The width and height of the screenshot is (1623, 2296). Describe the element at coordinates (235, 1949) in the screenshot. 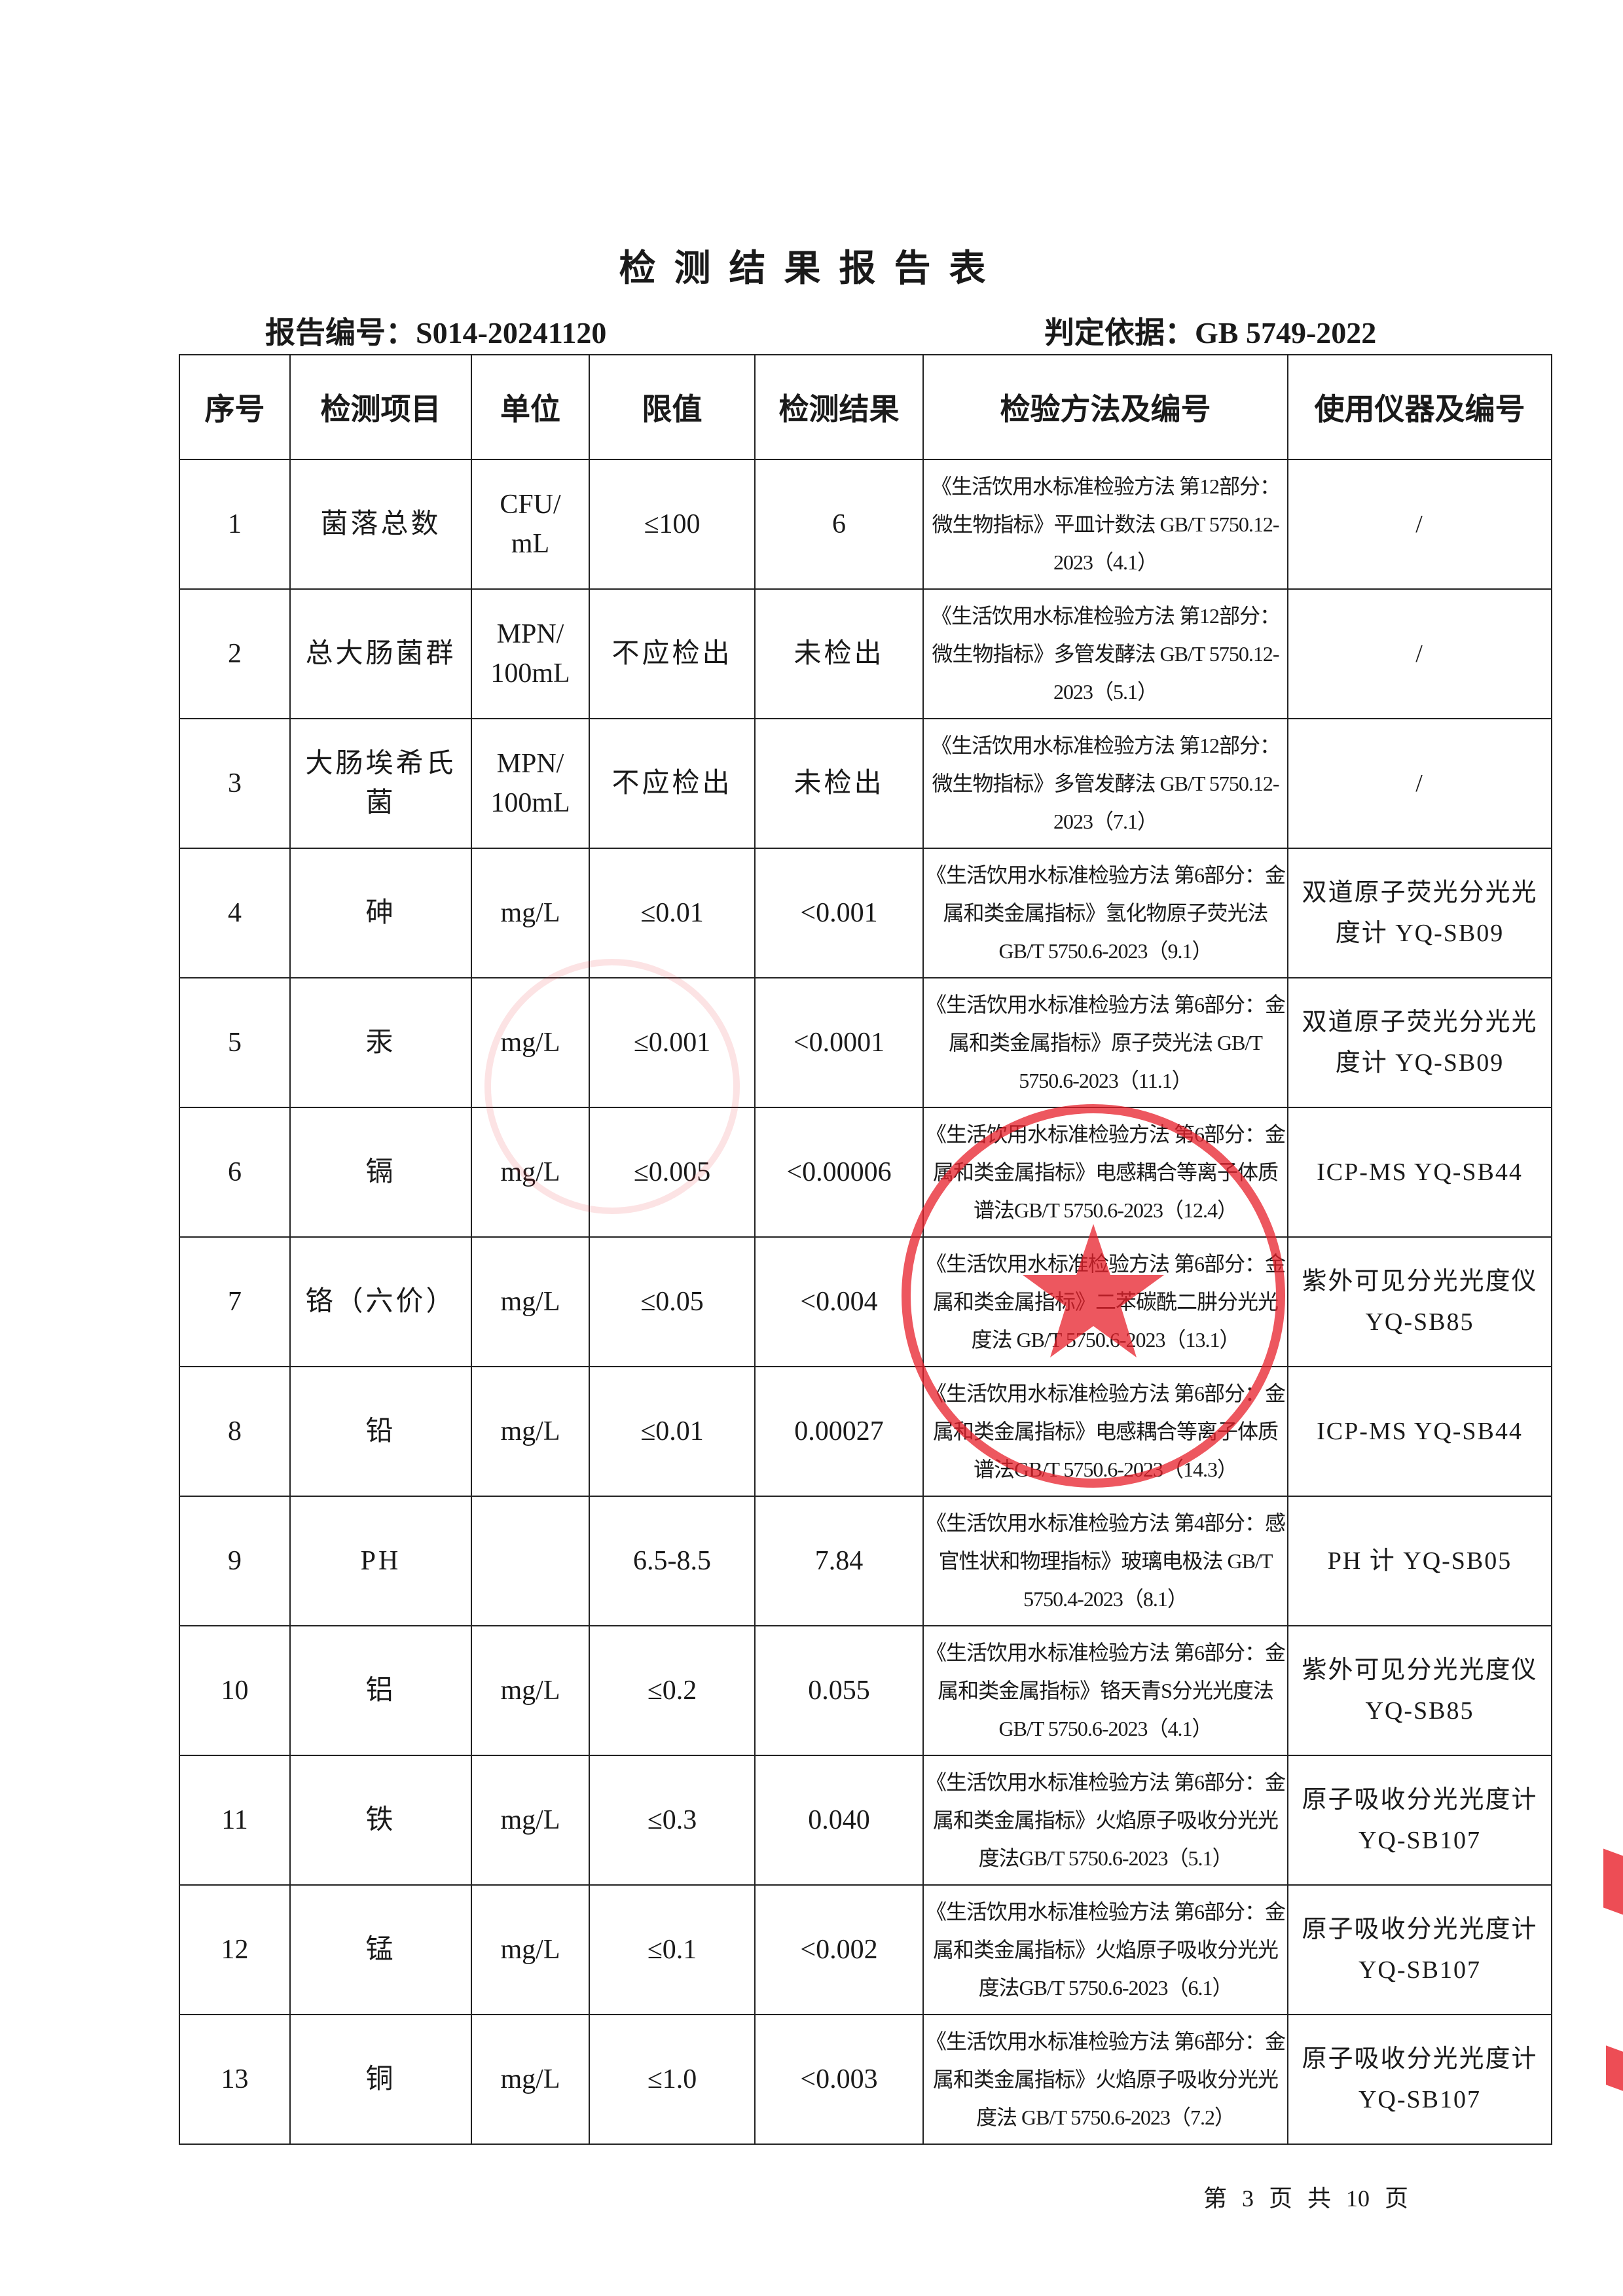

I see `row-number: 12` at that location.